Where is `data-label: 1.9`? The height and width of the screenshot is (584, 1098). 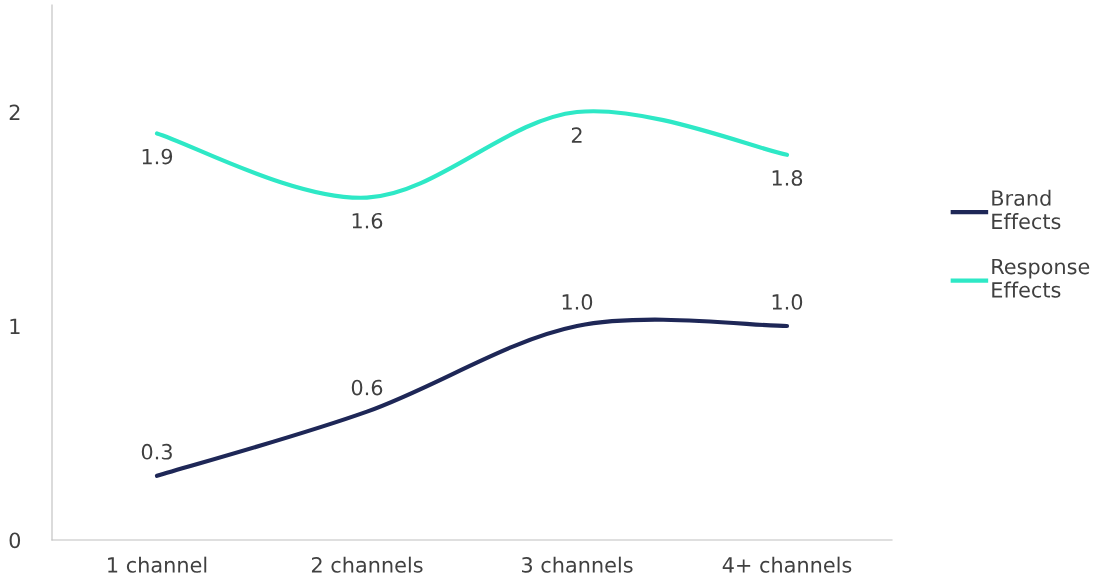
data-label: 1.9 is located at coordinates (157, 156).